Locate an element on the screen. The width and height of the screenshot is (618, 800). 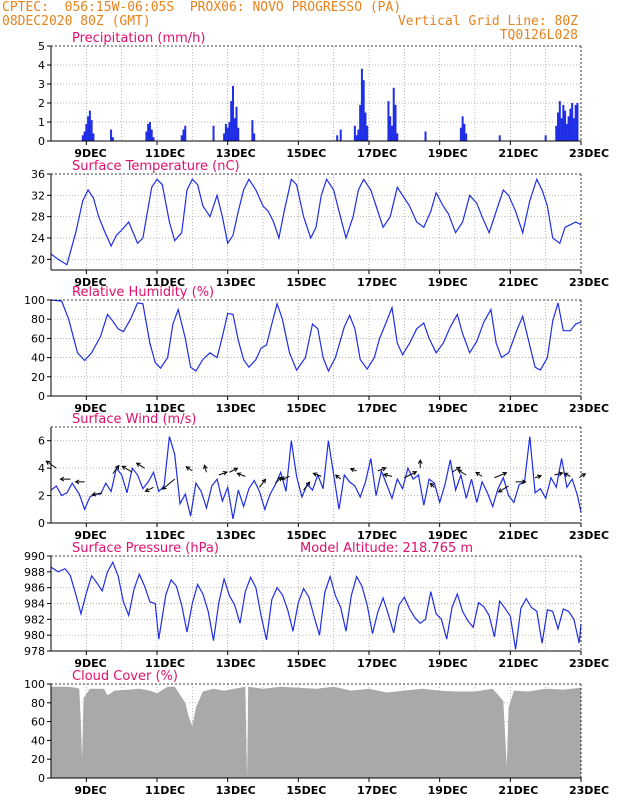
pressure-series-line is located at coordinates (316, 605).